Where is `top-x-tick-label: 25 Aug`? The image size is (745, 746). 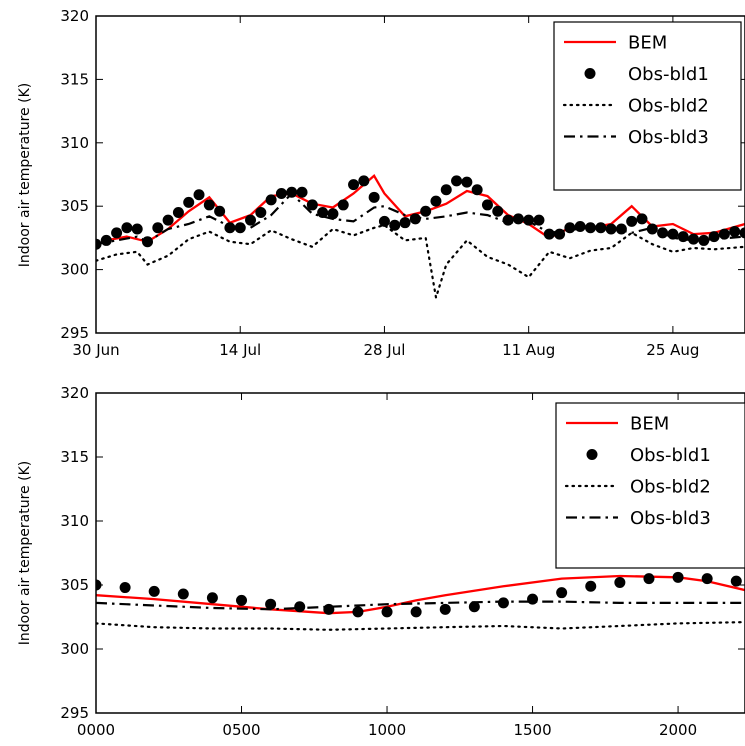
top-x-tick-label: 25 Aug is located at coordinates (672, 350).